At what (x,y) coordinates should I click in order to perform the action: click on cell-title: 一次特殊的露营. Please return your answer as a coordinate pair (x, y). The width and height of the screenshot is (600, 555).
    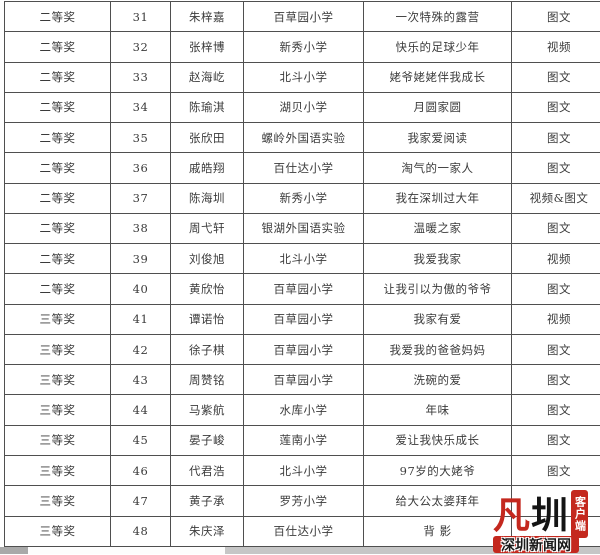
    Looking at the image, I should click on (438, 17).